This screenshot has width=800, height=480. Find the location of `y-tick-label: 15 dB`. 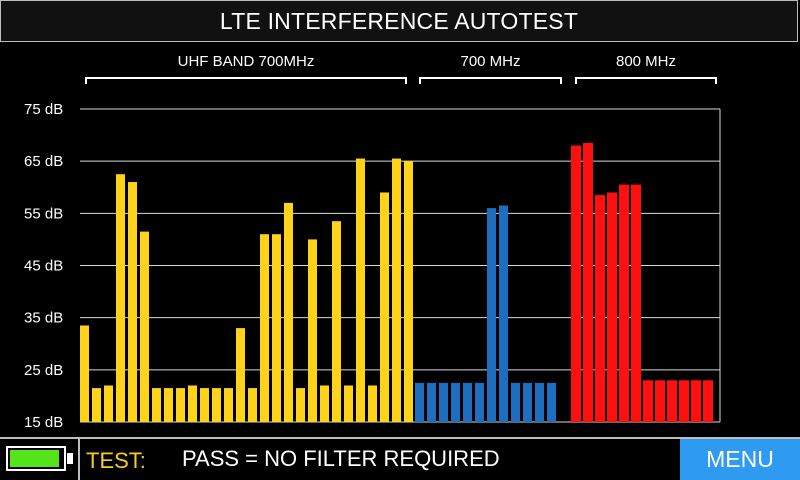

y-tick-label: 15 dB is located at coordinates (43, 422).